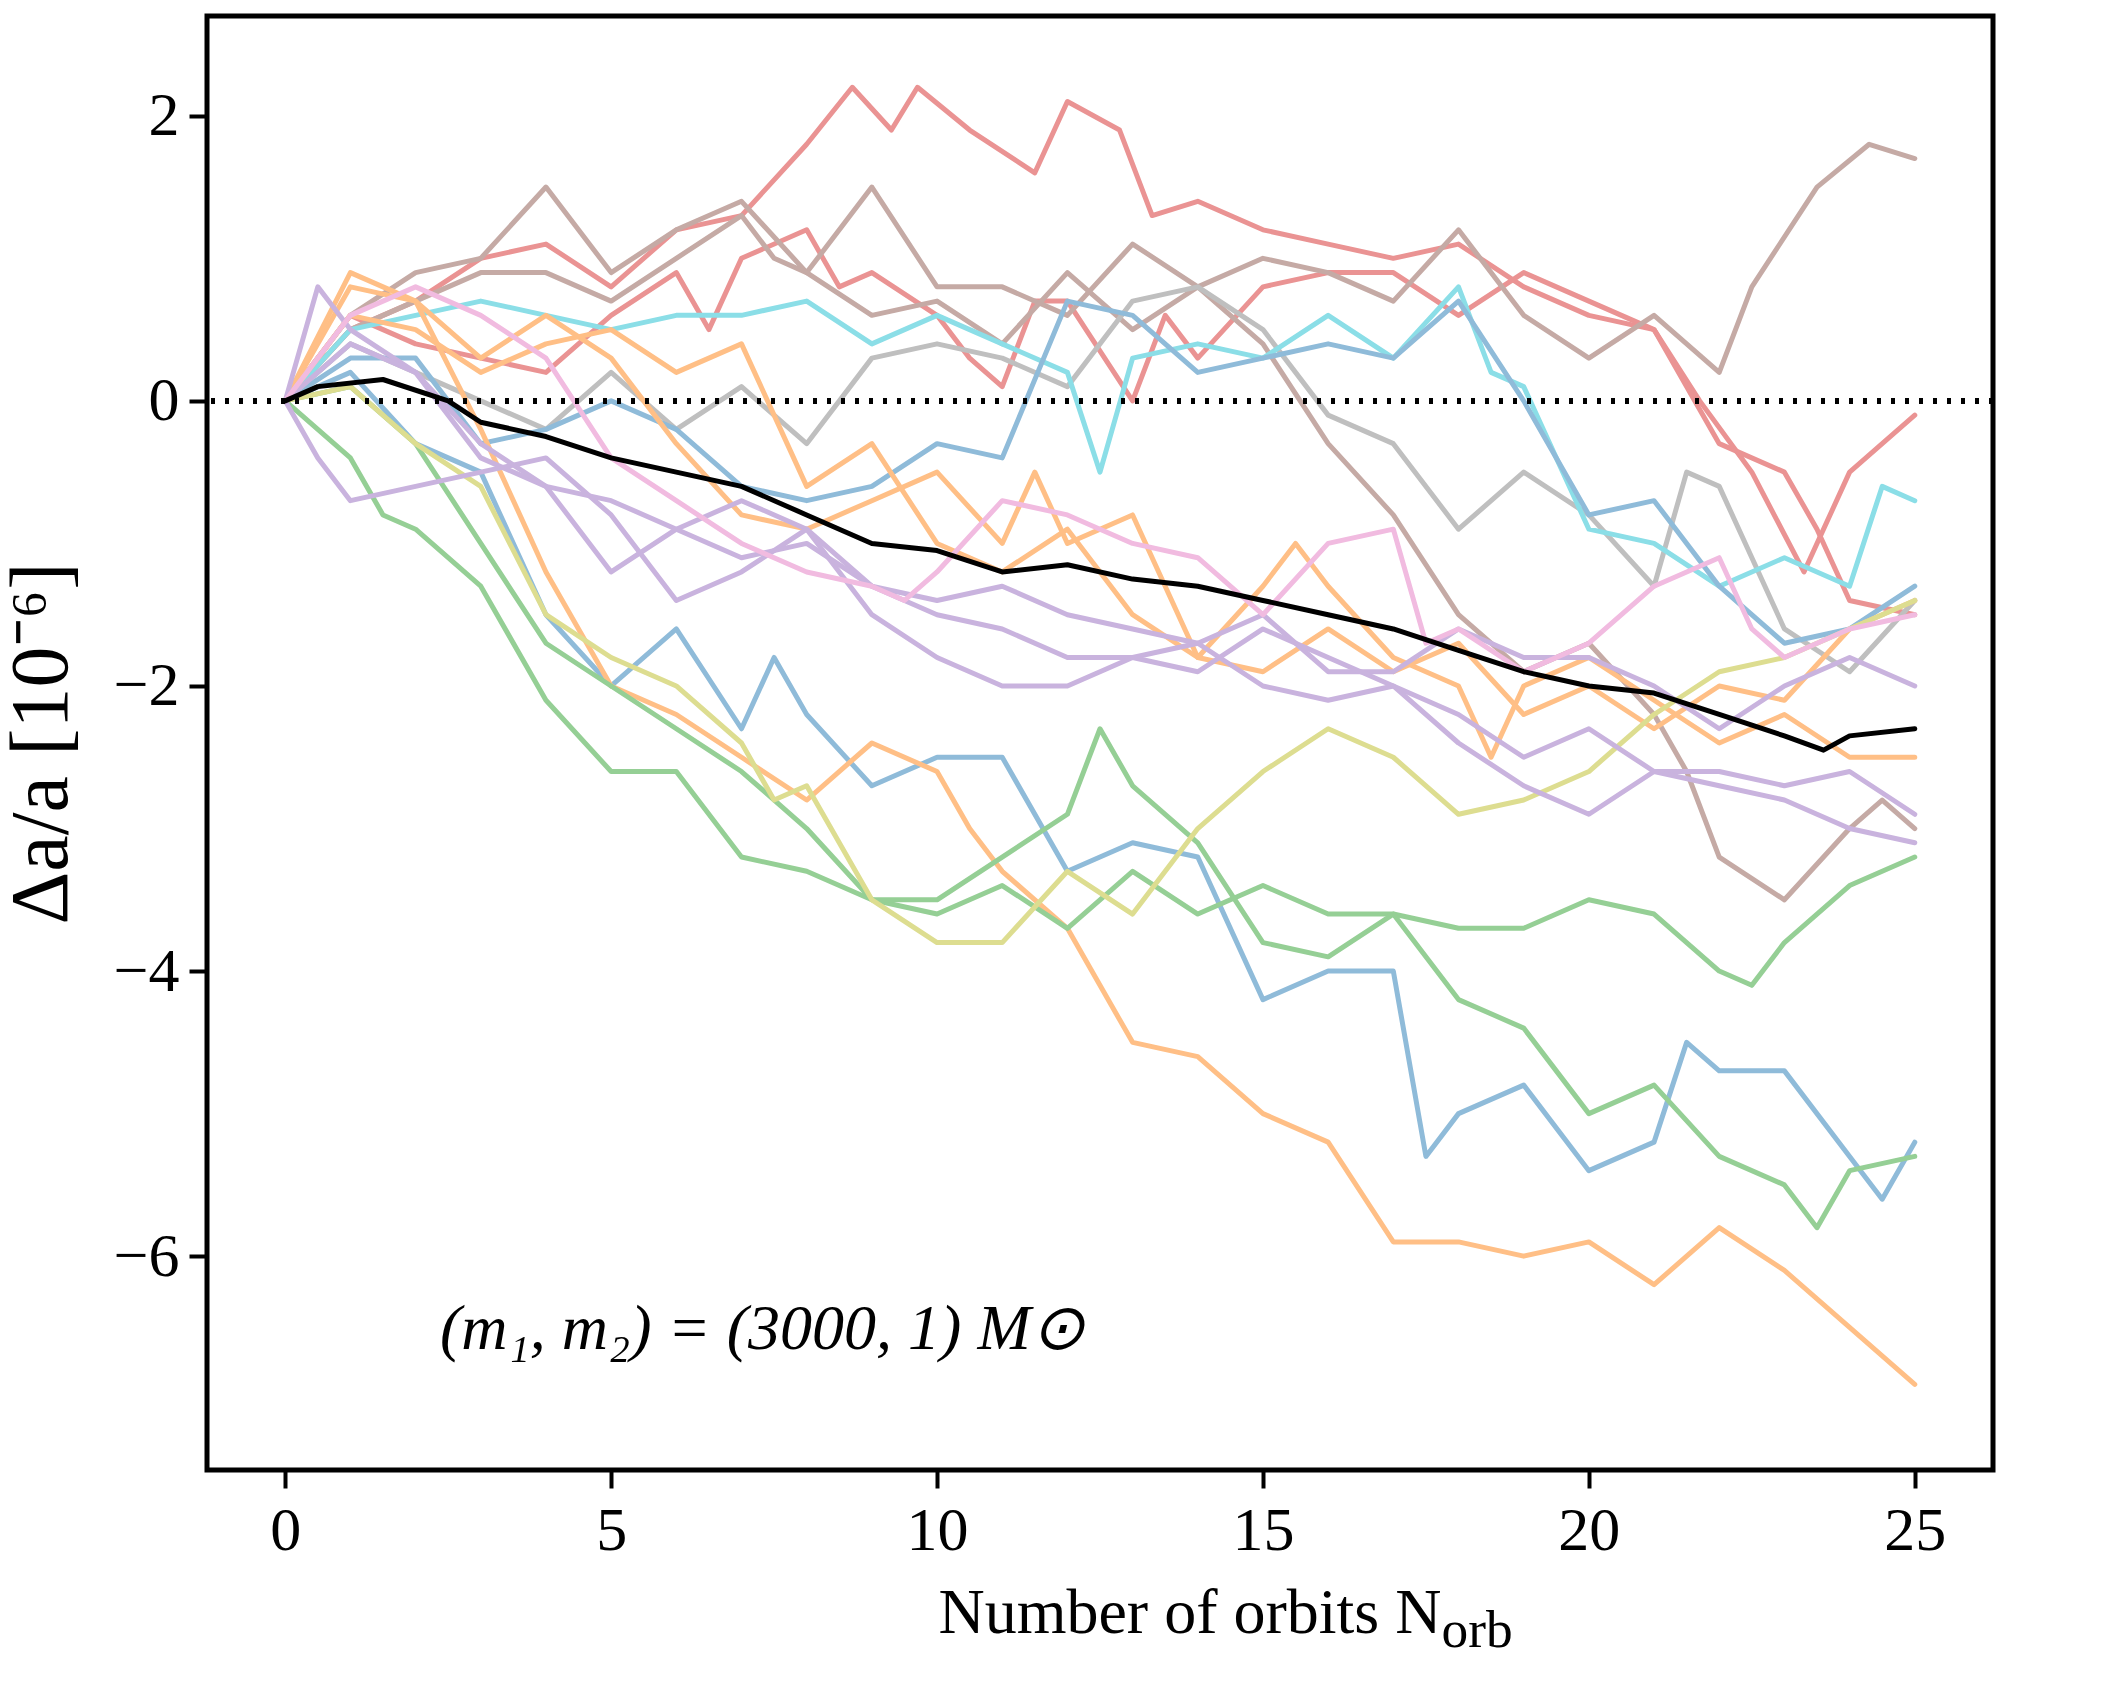 The image size is (2120, 1704). What do you see at coordinates (762, 1328) in the screenshot?
I see `annotation: (m₁, m₂) = (3000, 1) M⊙` at bounding box center [762, 1328].